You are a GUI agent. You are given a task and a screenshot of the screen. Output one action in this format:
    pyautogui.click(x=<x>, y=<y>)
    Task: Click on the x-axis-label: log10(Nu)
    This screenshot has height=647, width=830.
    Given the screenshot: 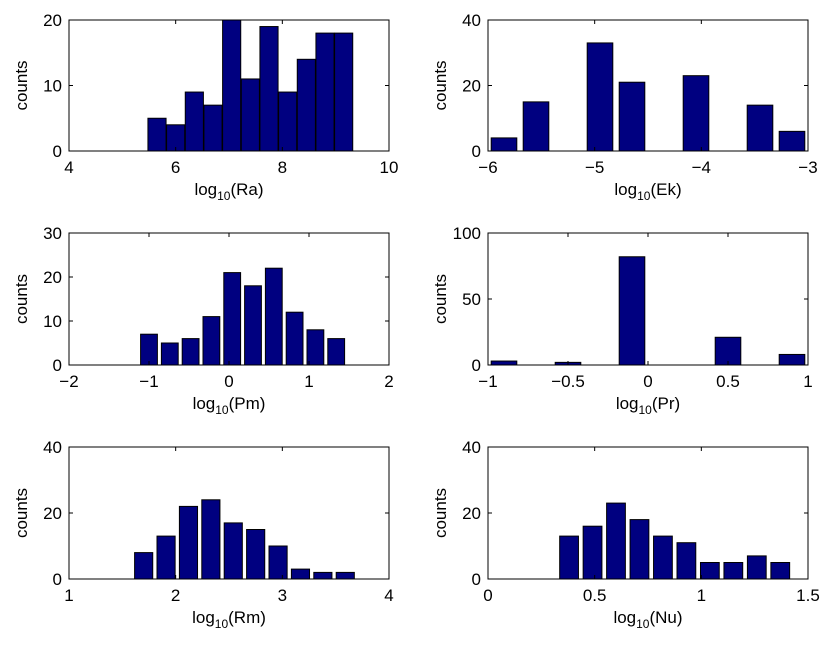 What is the action you would take?
    pyautogui.click(x=647, y=619)
    